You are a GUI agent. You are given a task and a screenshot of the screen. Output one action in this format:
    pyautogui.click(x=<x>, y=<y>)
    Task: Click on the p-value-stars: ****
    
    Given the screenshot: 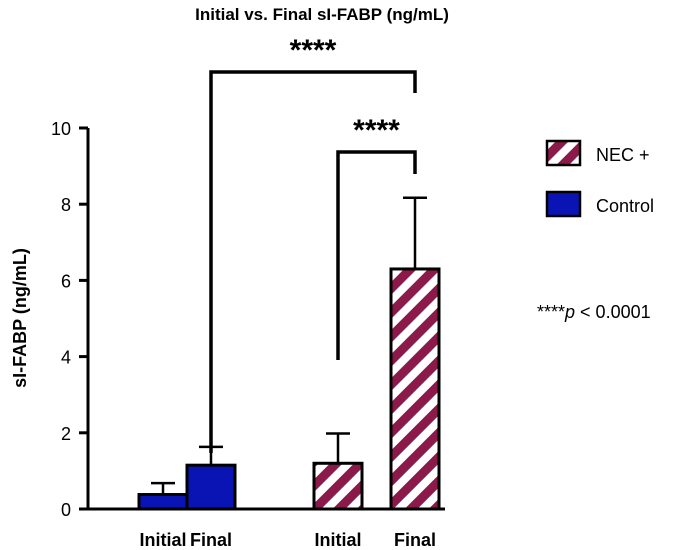 What is the action you would take?
    pyautogui.click(x=551, y=312)
    